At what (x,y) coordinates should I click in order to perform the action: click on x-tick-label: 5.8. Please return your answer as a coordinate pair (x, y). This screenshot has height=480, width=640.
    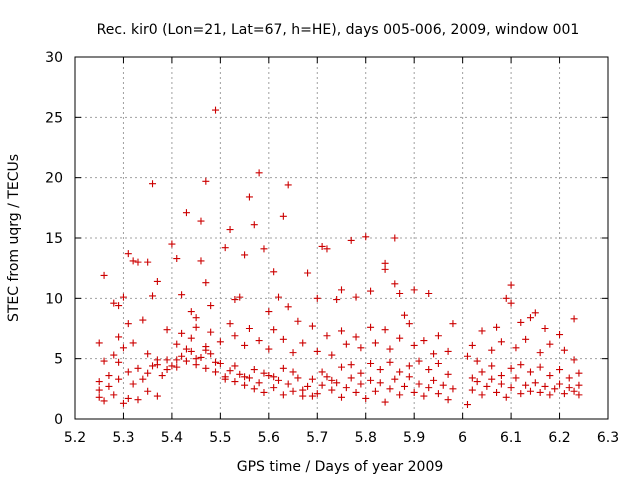
    Looking at the image, I should click on (366, 438).